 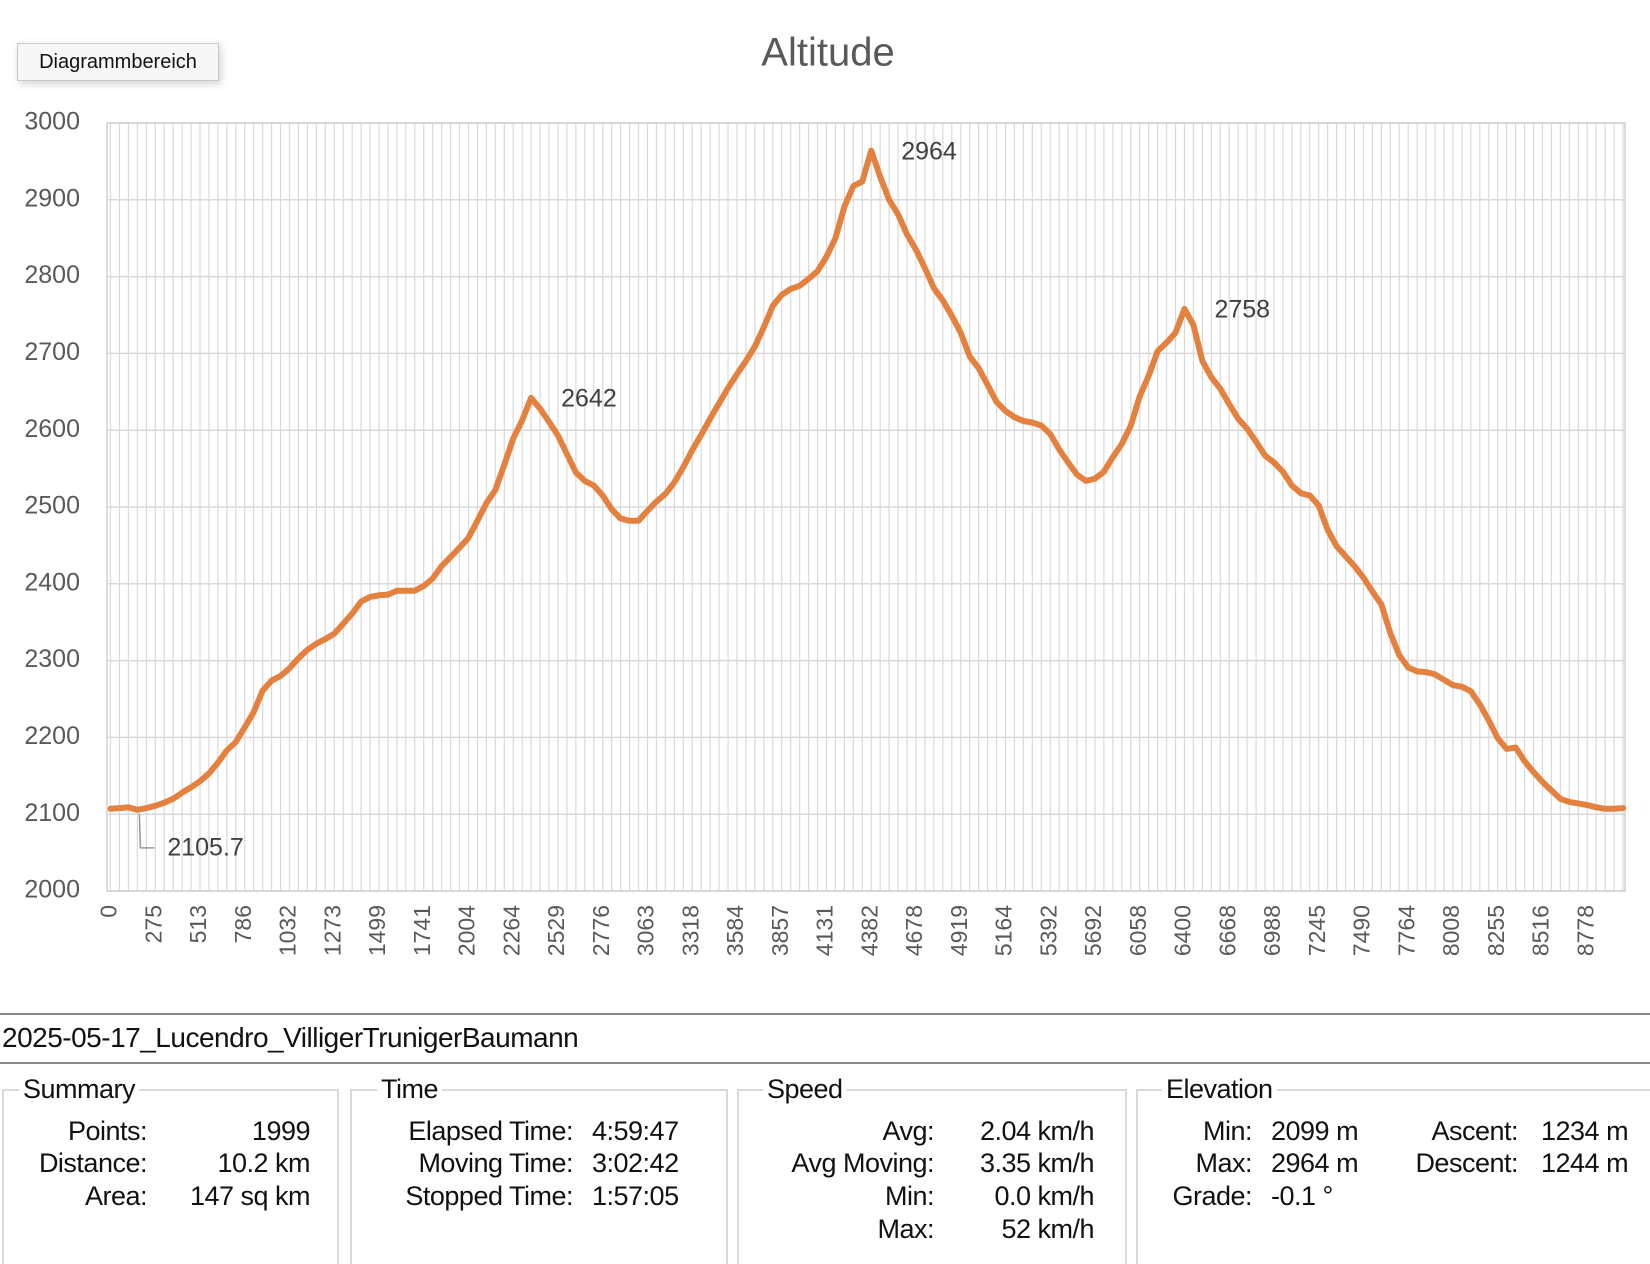 What do you see at coordinates (52, 736) in the screenshot?
I see `y-tick-label: 2200` at bounding box center [52, 736].